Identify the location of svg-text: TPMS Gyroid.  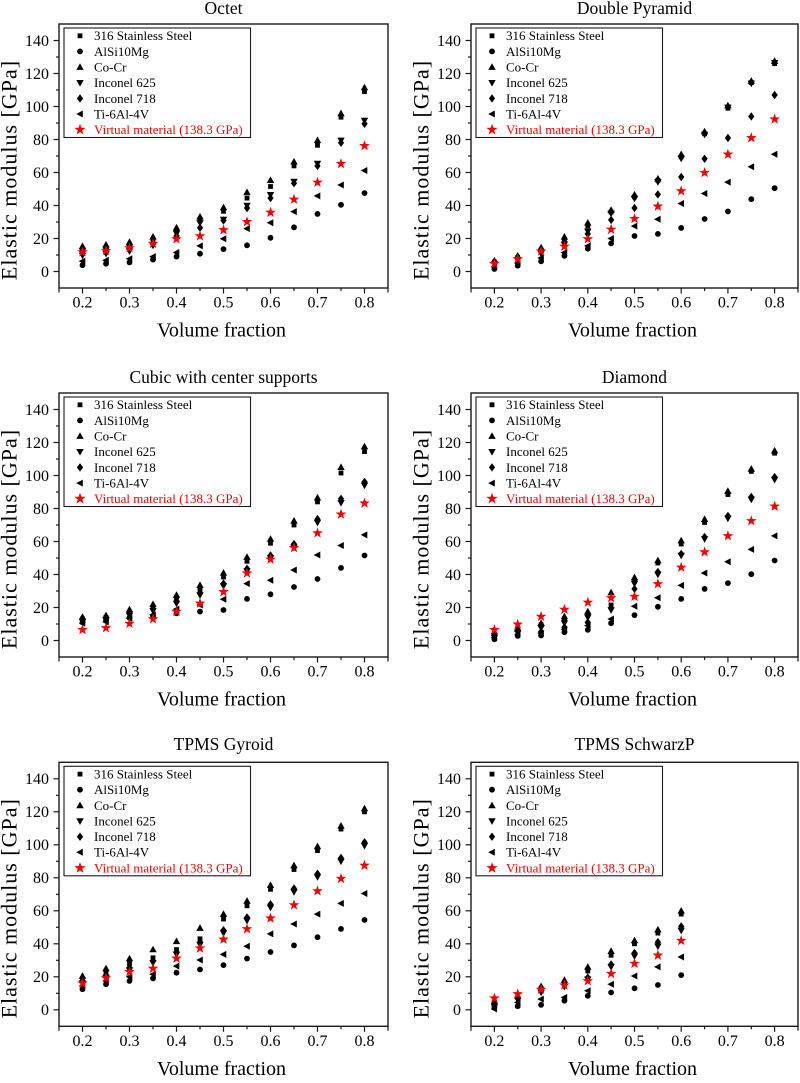
(224, 744).